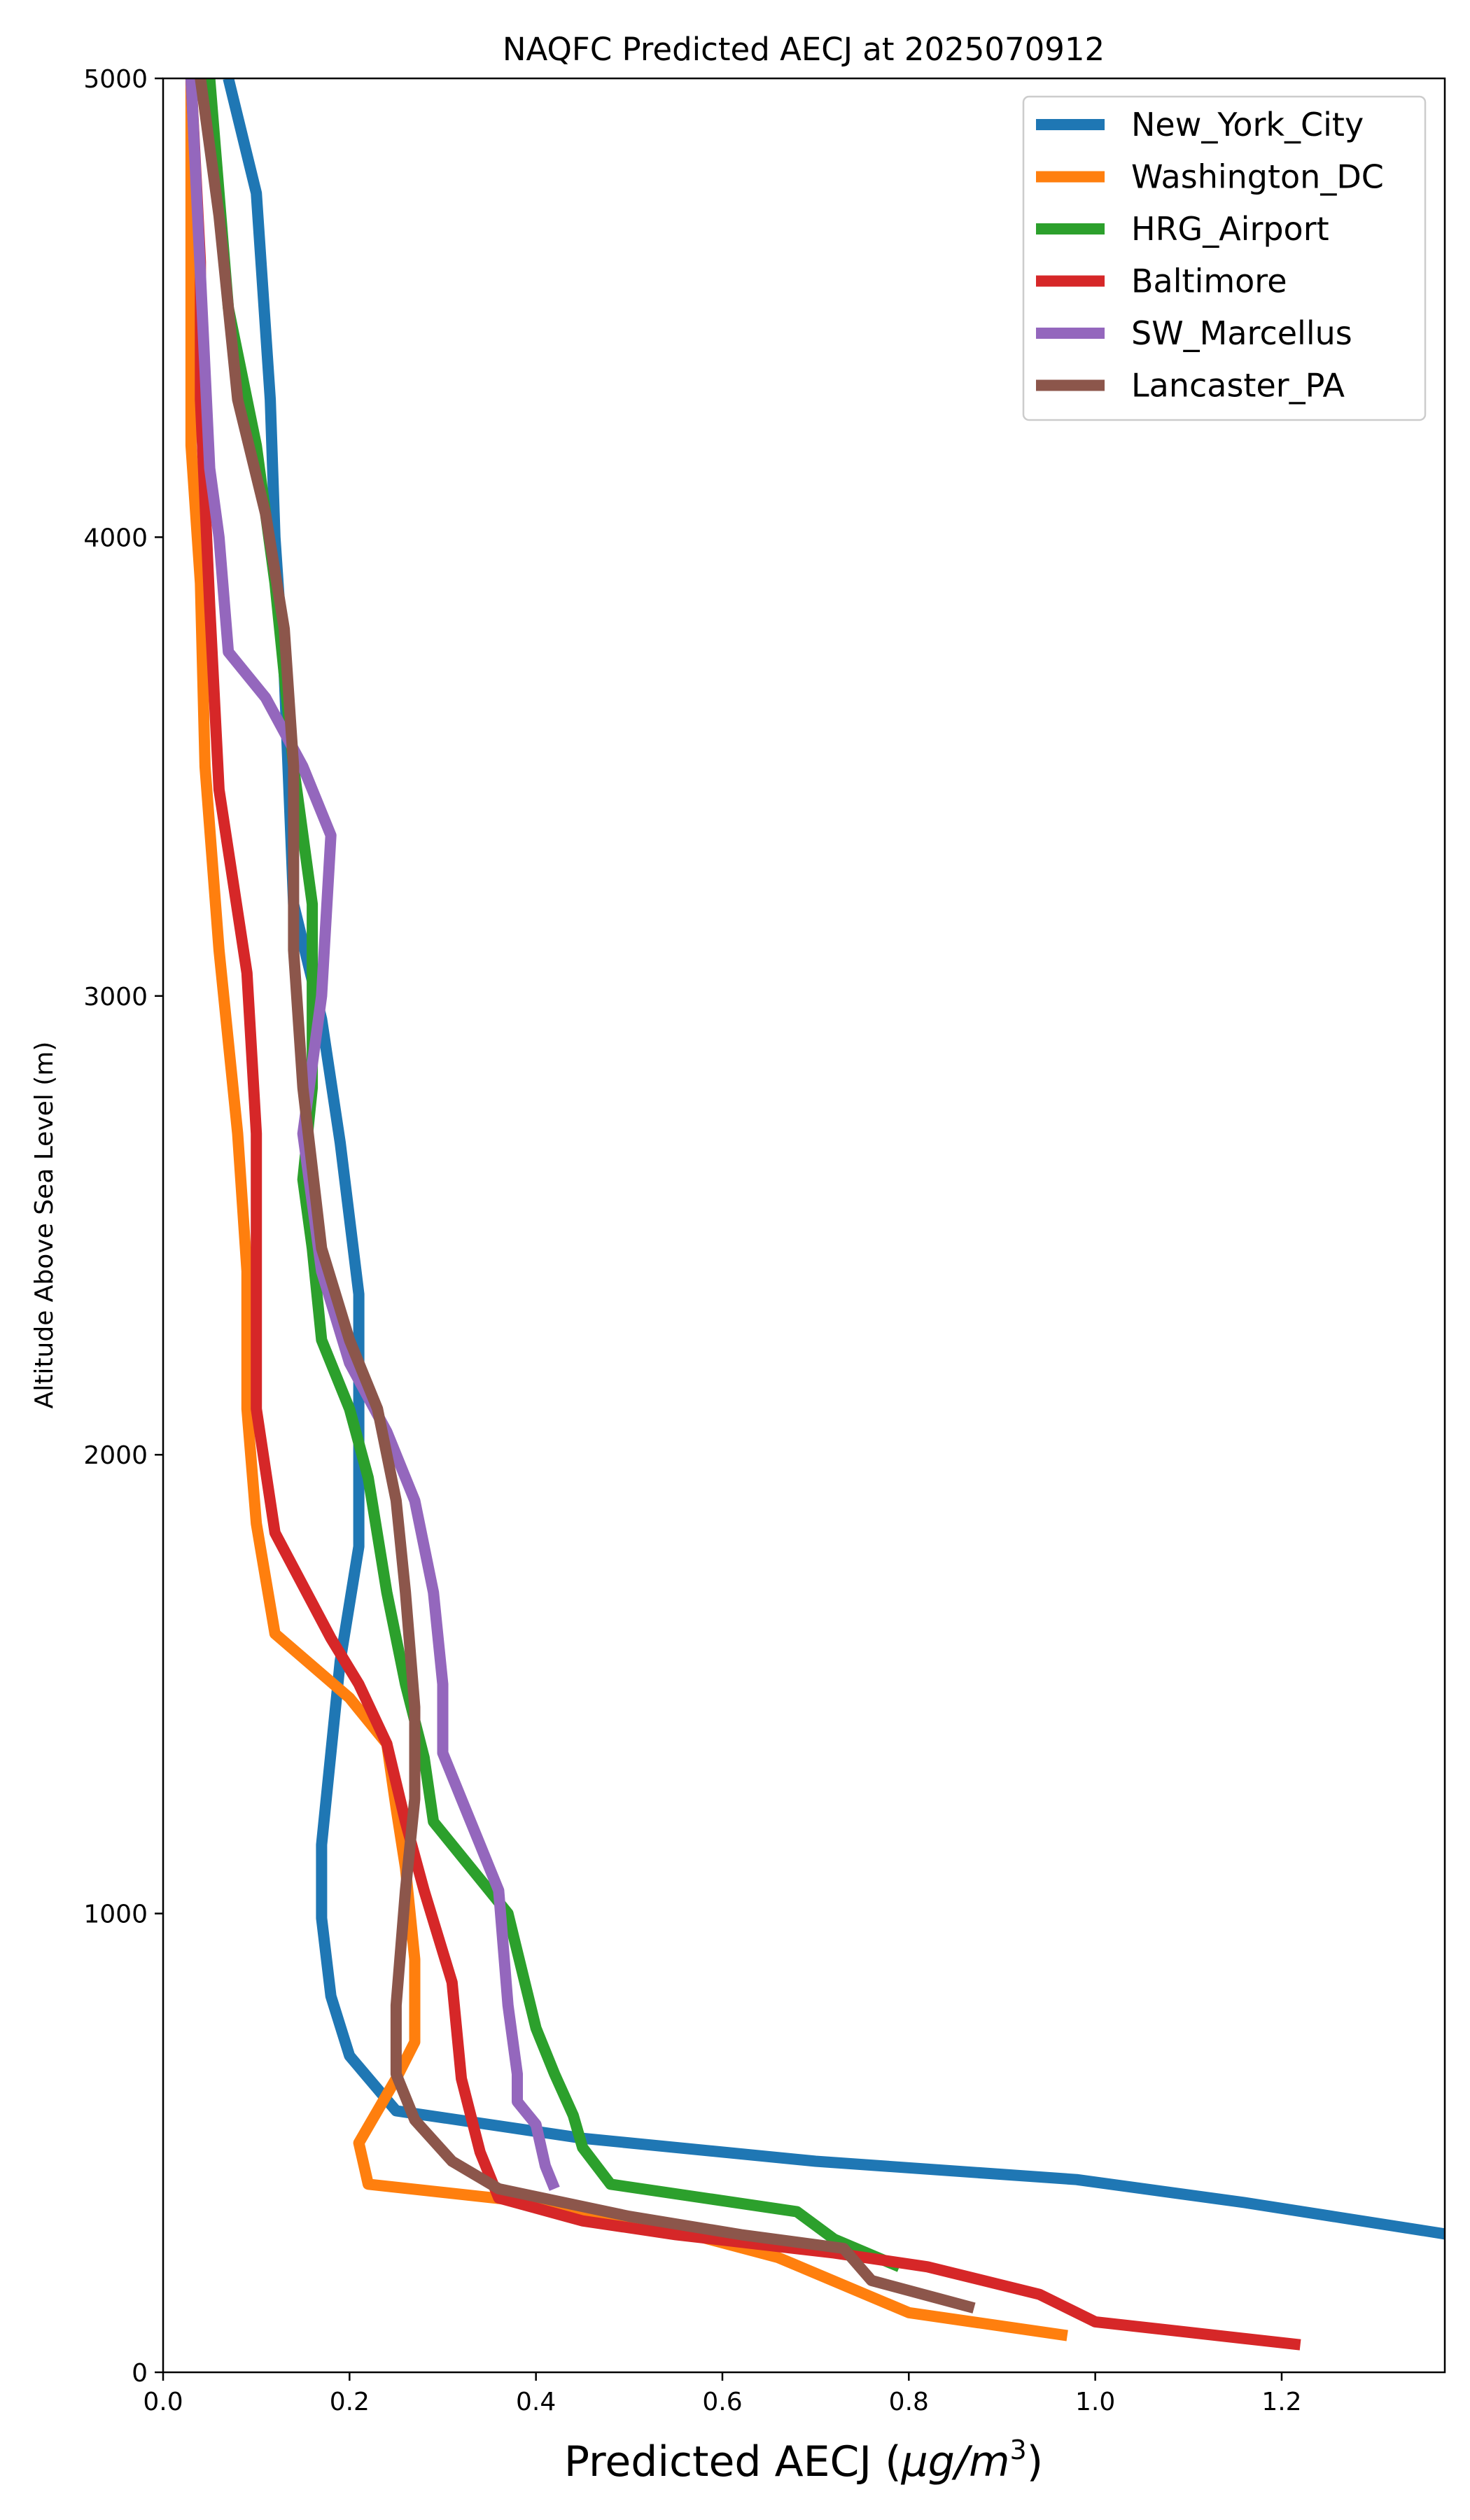 The width and height of the screenshot is (1470, 2520). I want to click on chart-title: NAQFC Predicted AECJ at 2025070912, so click(804, 49).